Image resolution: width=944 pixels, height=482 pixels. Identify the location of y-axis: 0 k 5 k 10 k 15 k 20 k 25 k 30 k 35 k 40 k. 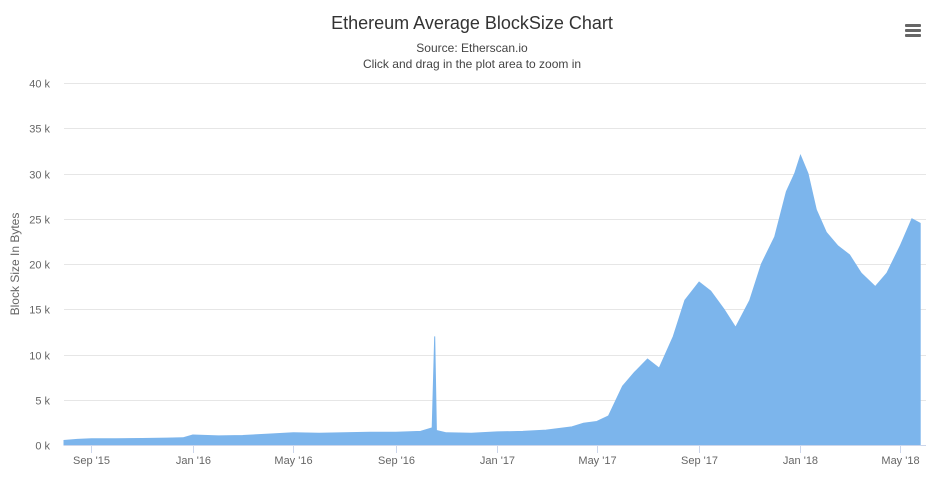
(39, 266).